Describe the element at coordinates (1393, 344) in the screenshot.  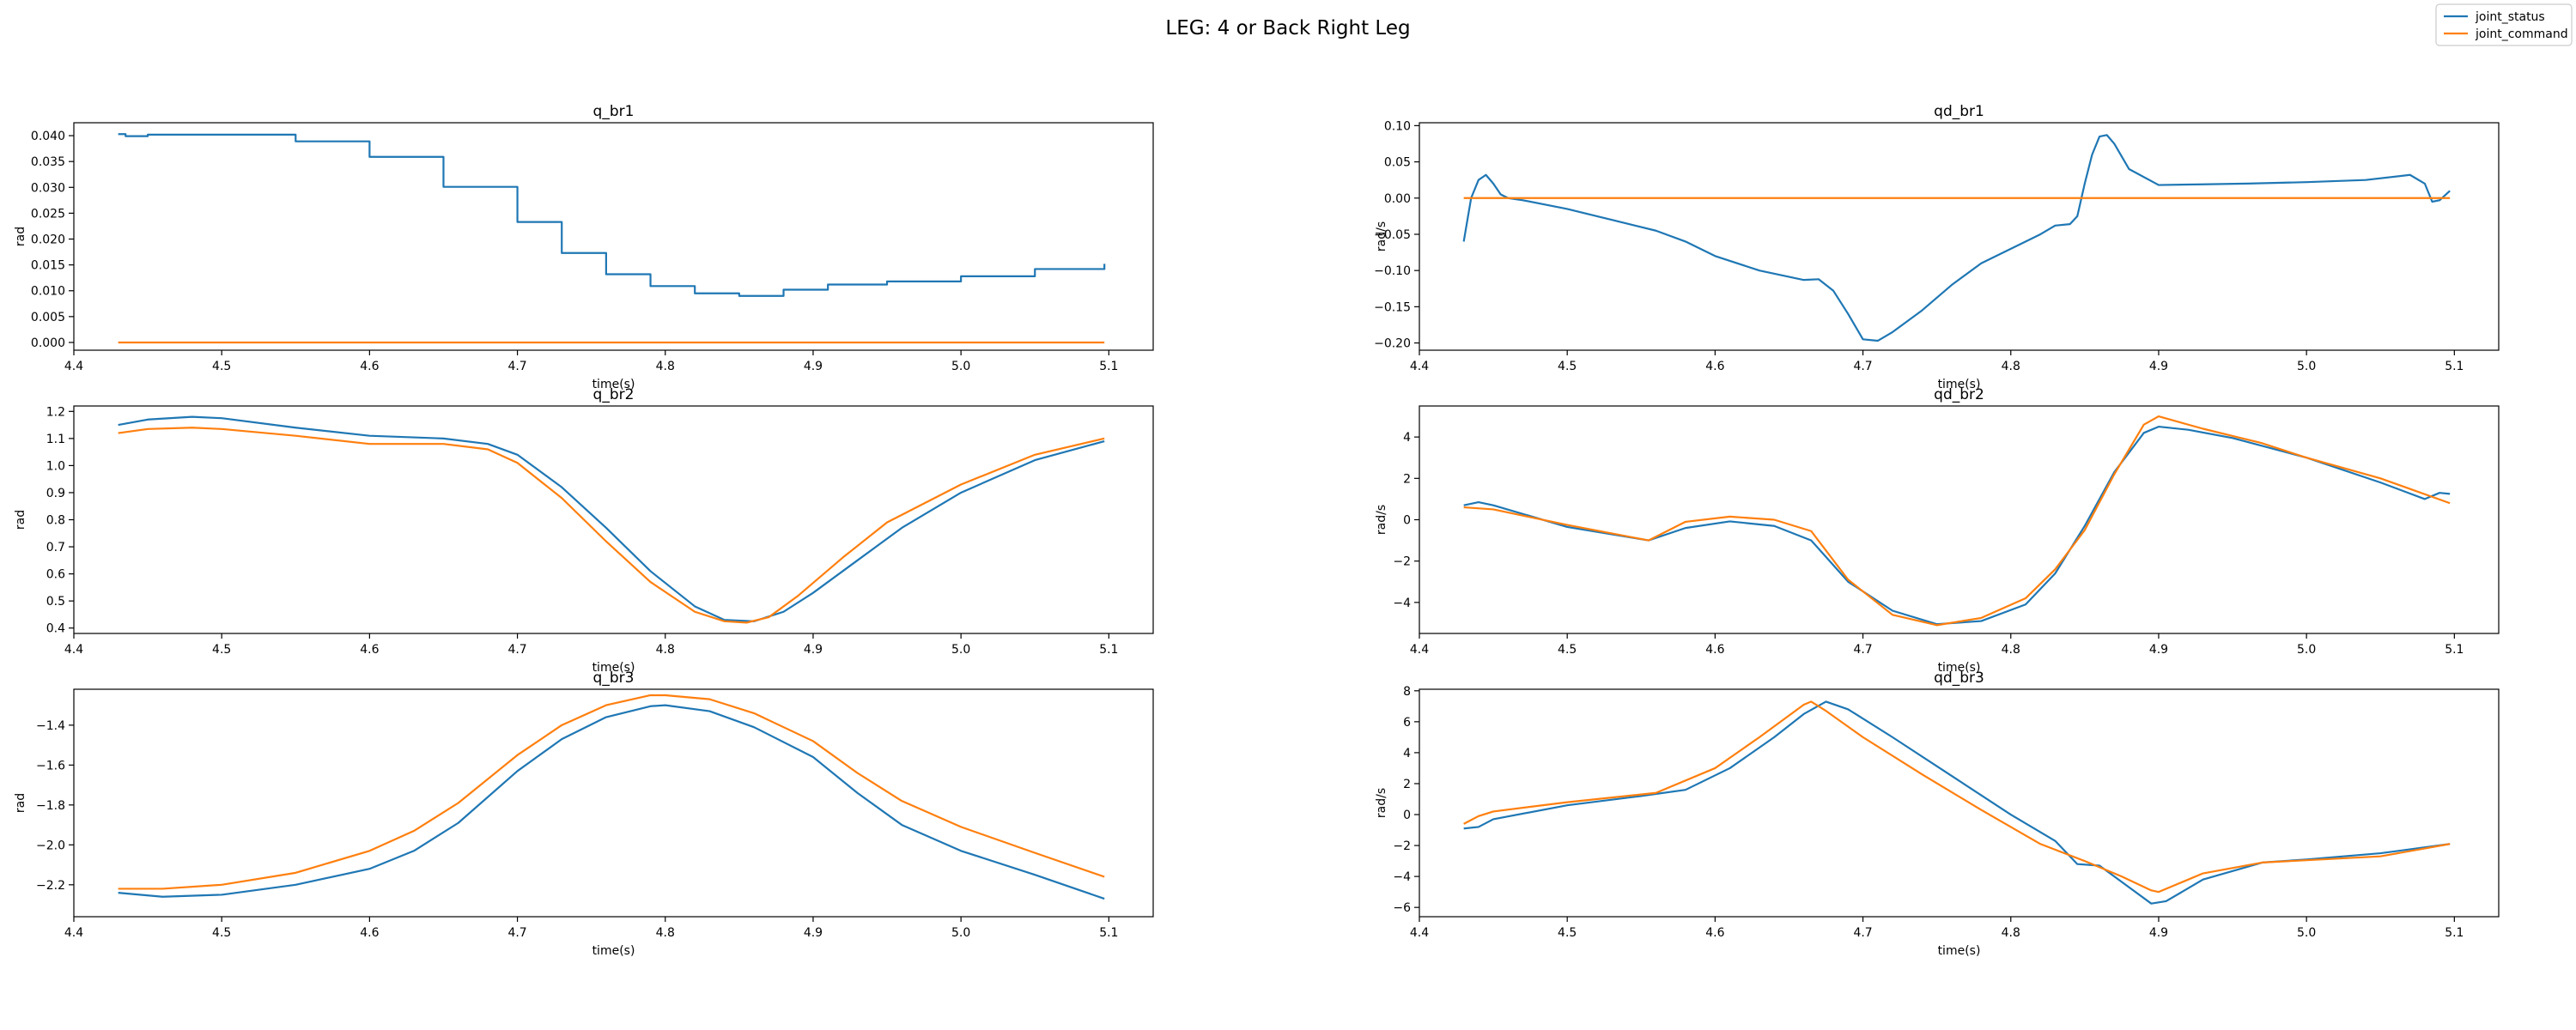
I see `y-tick-label: −0.20` at that location.